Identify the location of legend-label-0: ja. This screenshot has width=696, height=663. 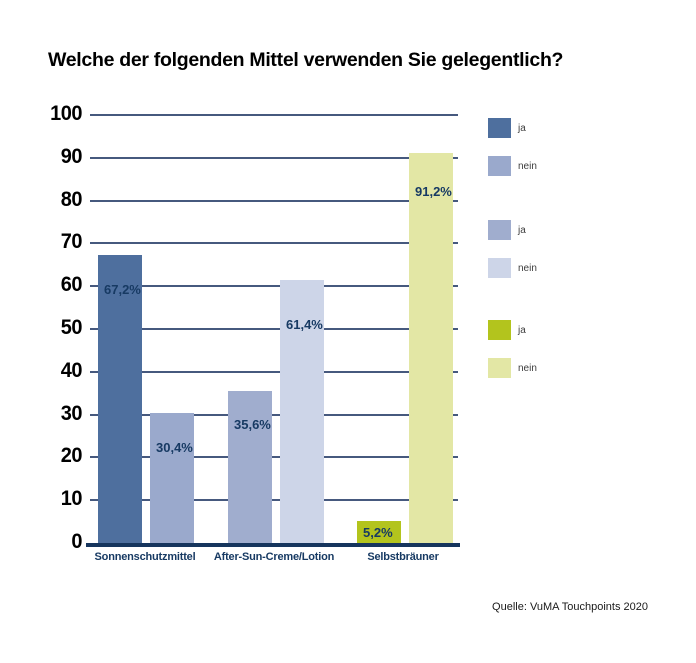
(522, 128).